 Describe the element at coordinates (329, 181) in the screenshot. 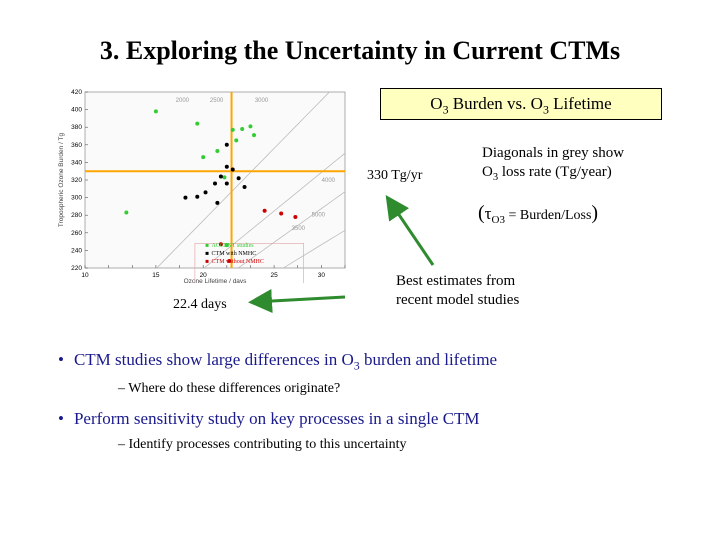

I see `diagonal-label: 4000` at that location.